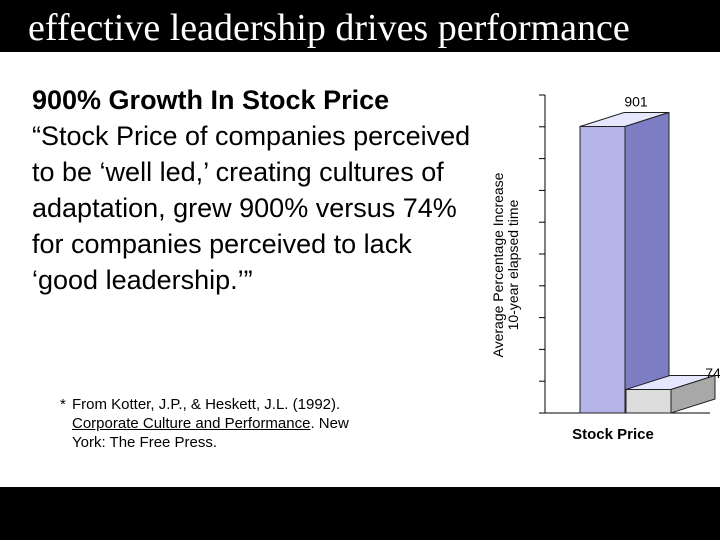 The width and height of the screenshot is (720, 540). I want to click on bar-stock-price-lacking-leadership-front, so click(648, 401).